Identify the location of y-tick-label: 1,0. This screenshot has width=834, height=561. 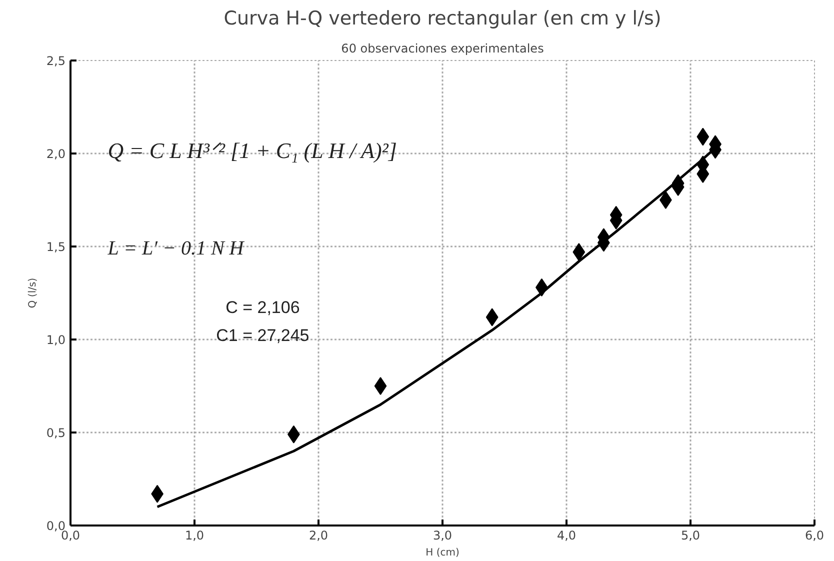
(56, 340).